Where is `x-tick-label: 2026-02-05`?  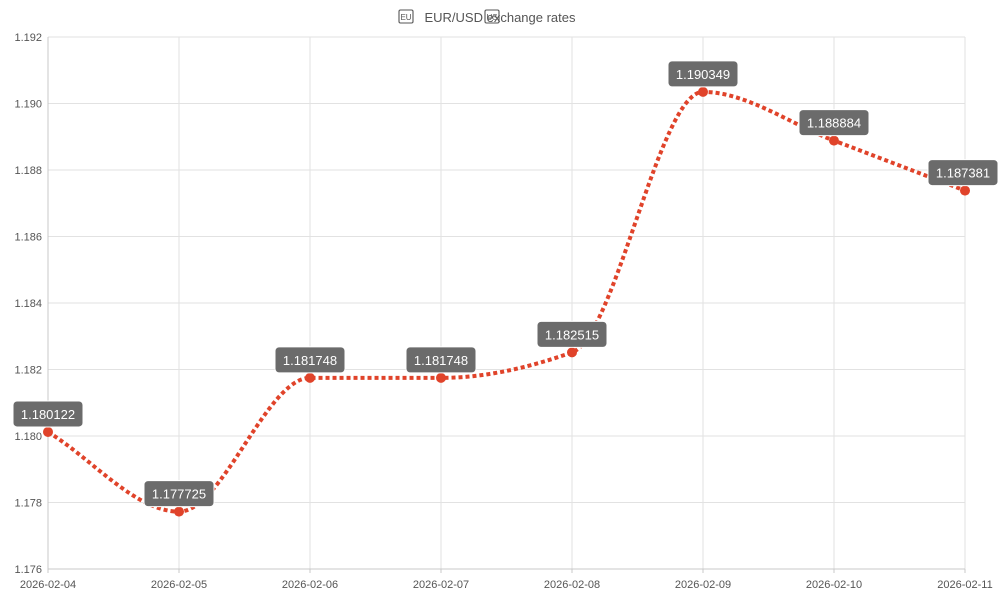
x-tick-label: 2026-02-05 is located at coordinates (179, 585).